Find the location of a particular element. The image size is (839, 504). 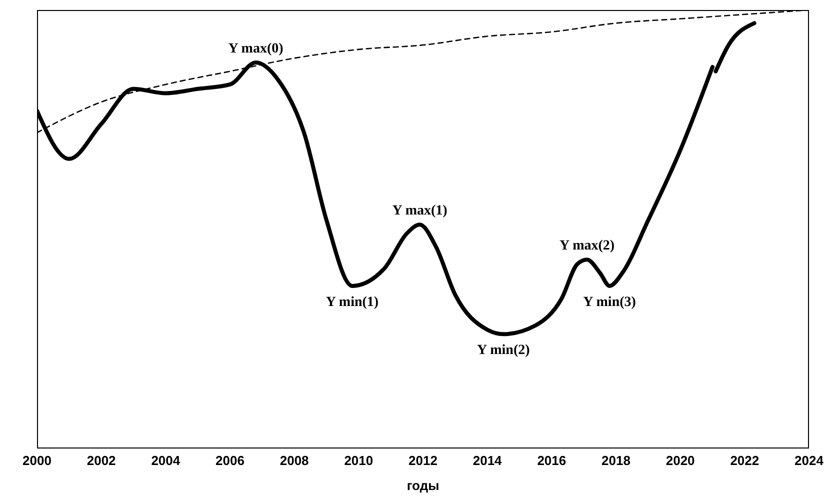

x-tick-label: 2012 is located at coordinates (423, 460).